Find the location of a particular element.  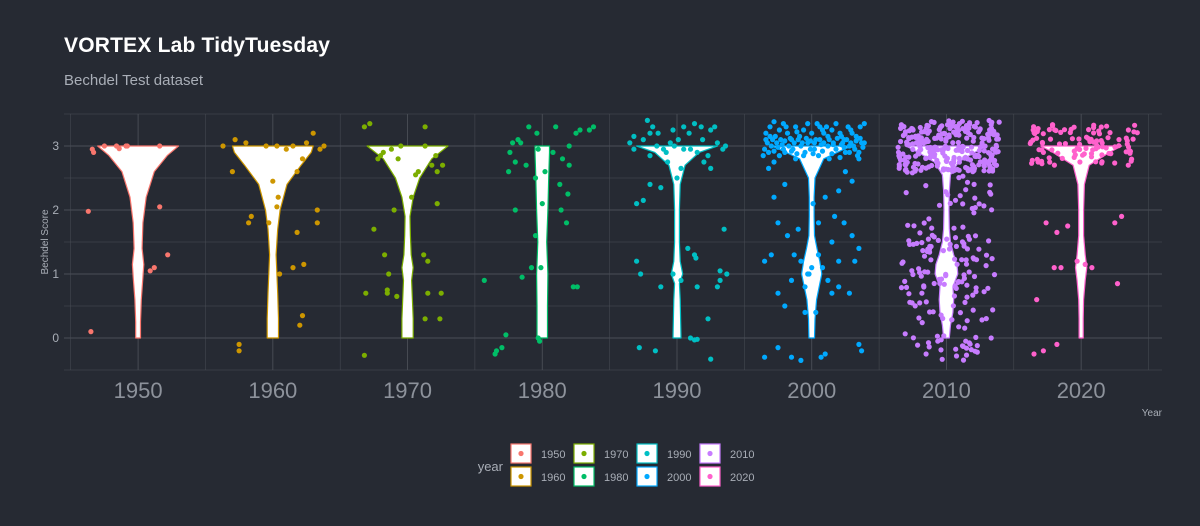

x-tick-label: 1970 is located at coordinates (407, 390).